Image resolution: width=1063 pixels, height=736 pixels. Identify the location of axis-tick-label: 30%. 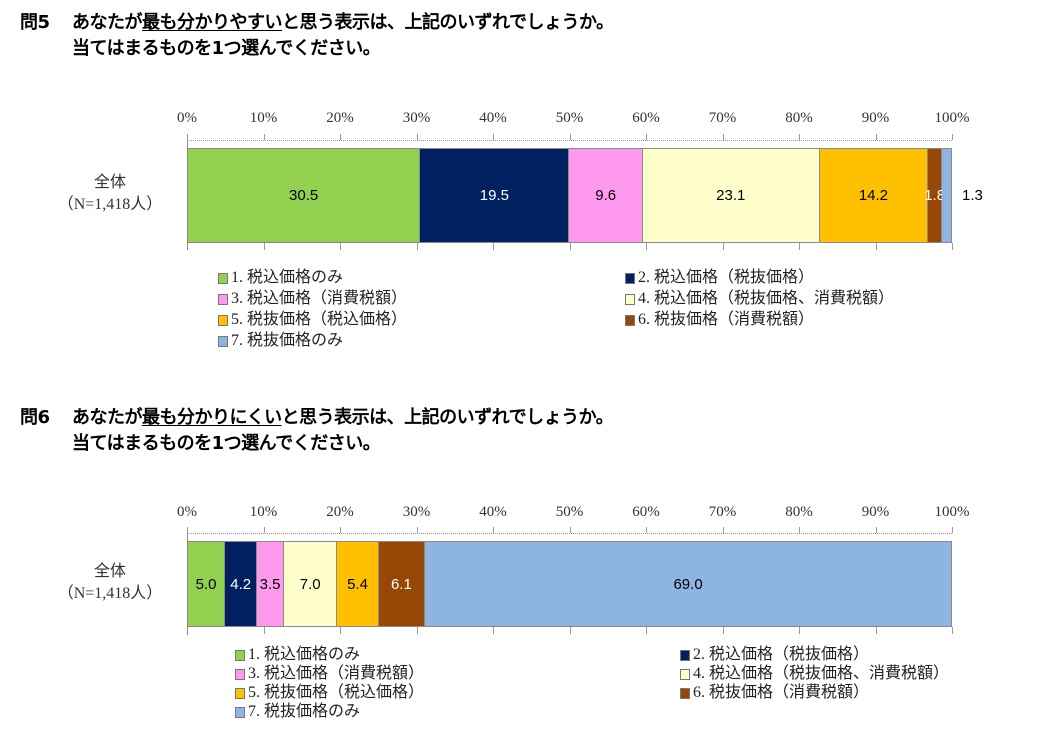
(416, 118).